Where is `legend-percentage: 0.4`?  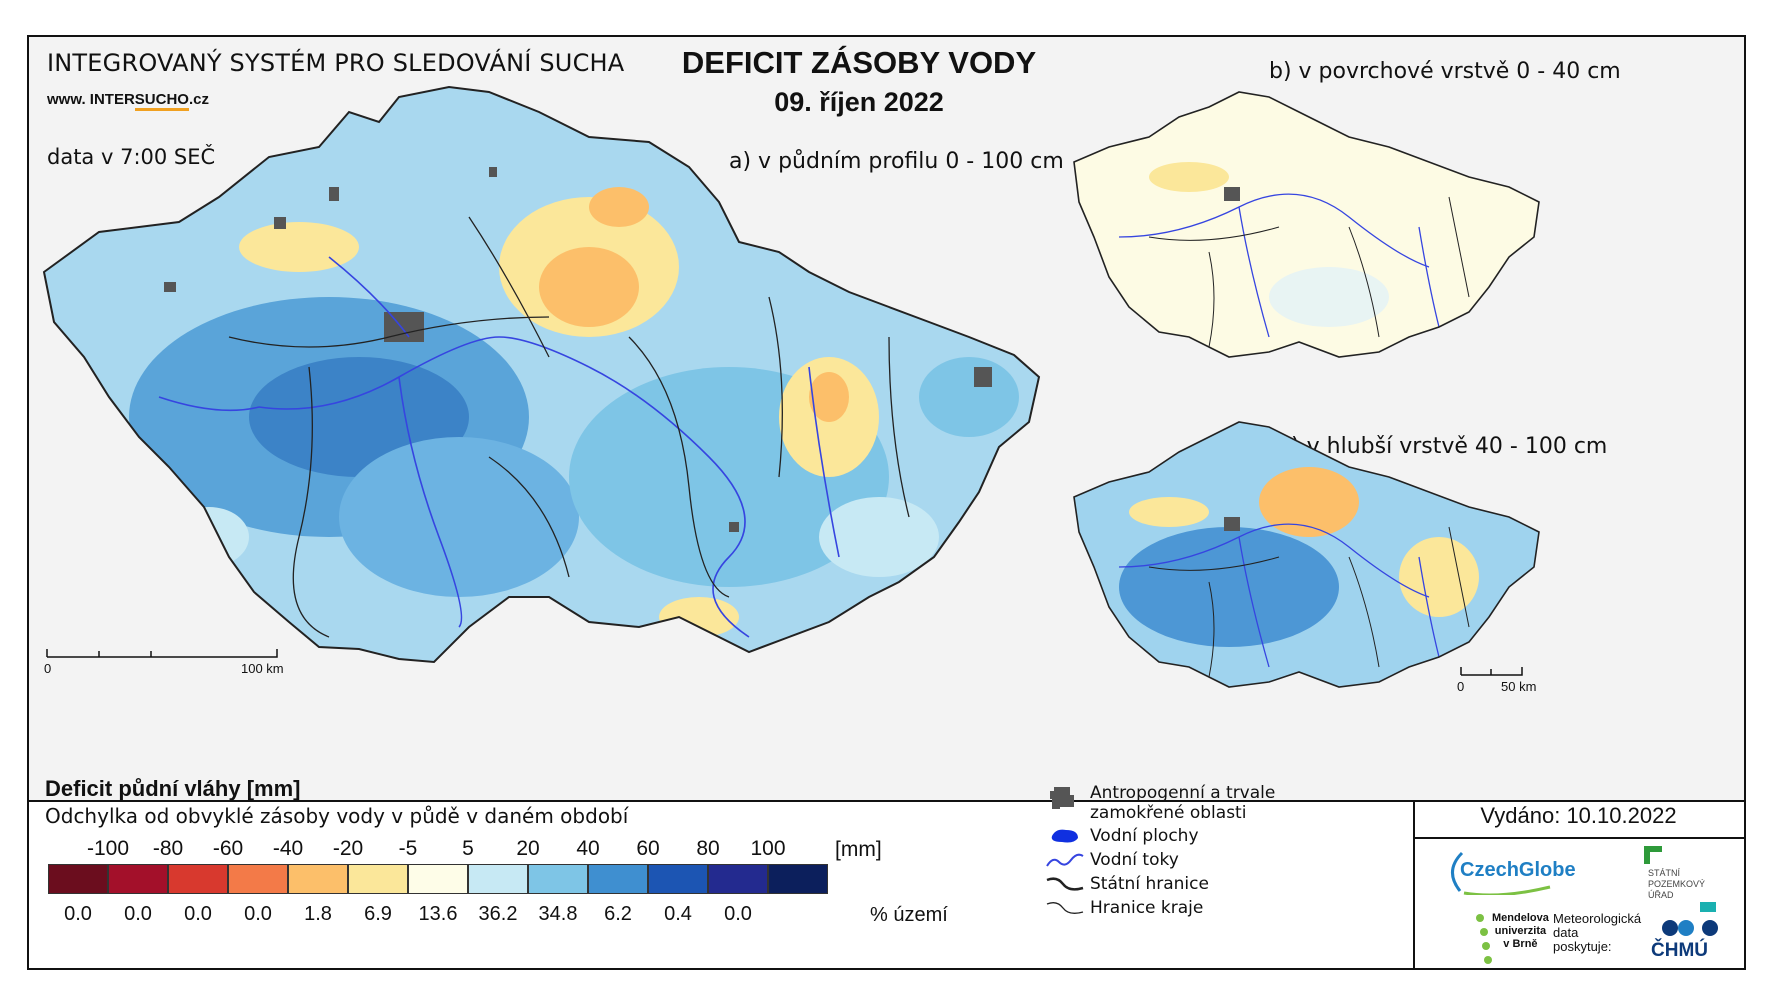
legend-percentage: 0.4 is located at coordinates (678, 914).